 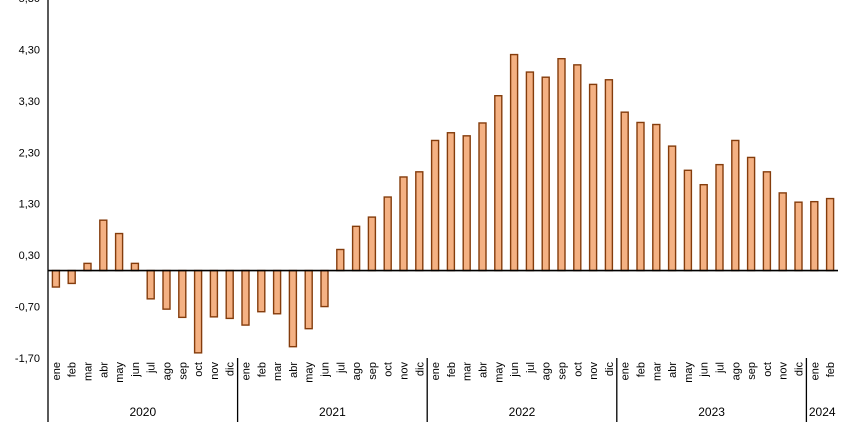 I want to click on y-axis: -1,70 -0,70 0,30 1,30 2,30 3,30 4,30 5,30, so click(x=27, y=182).